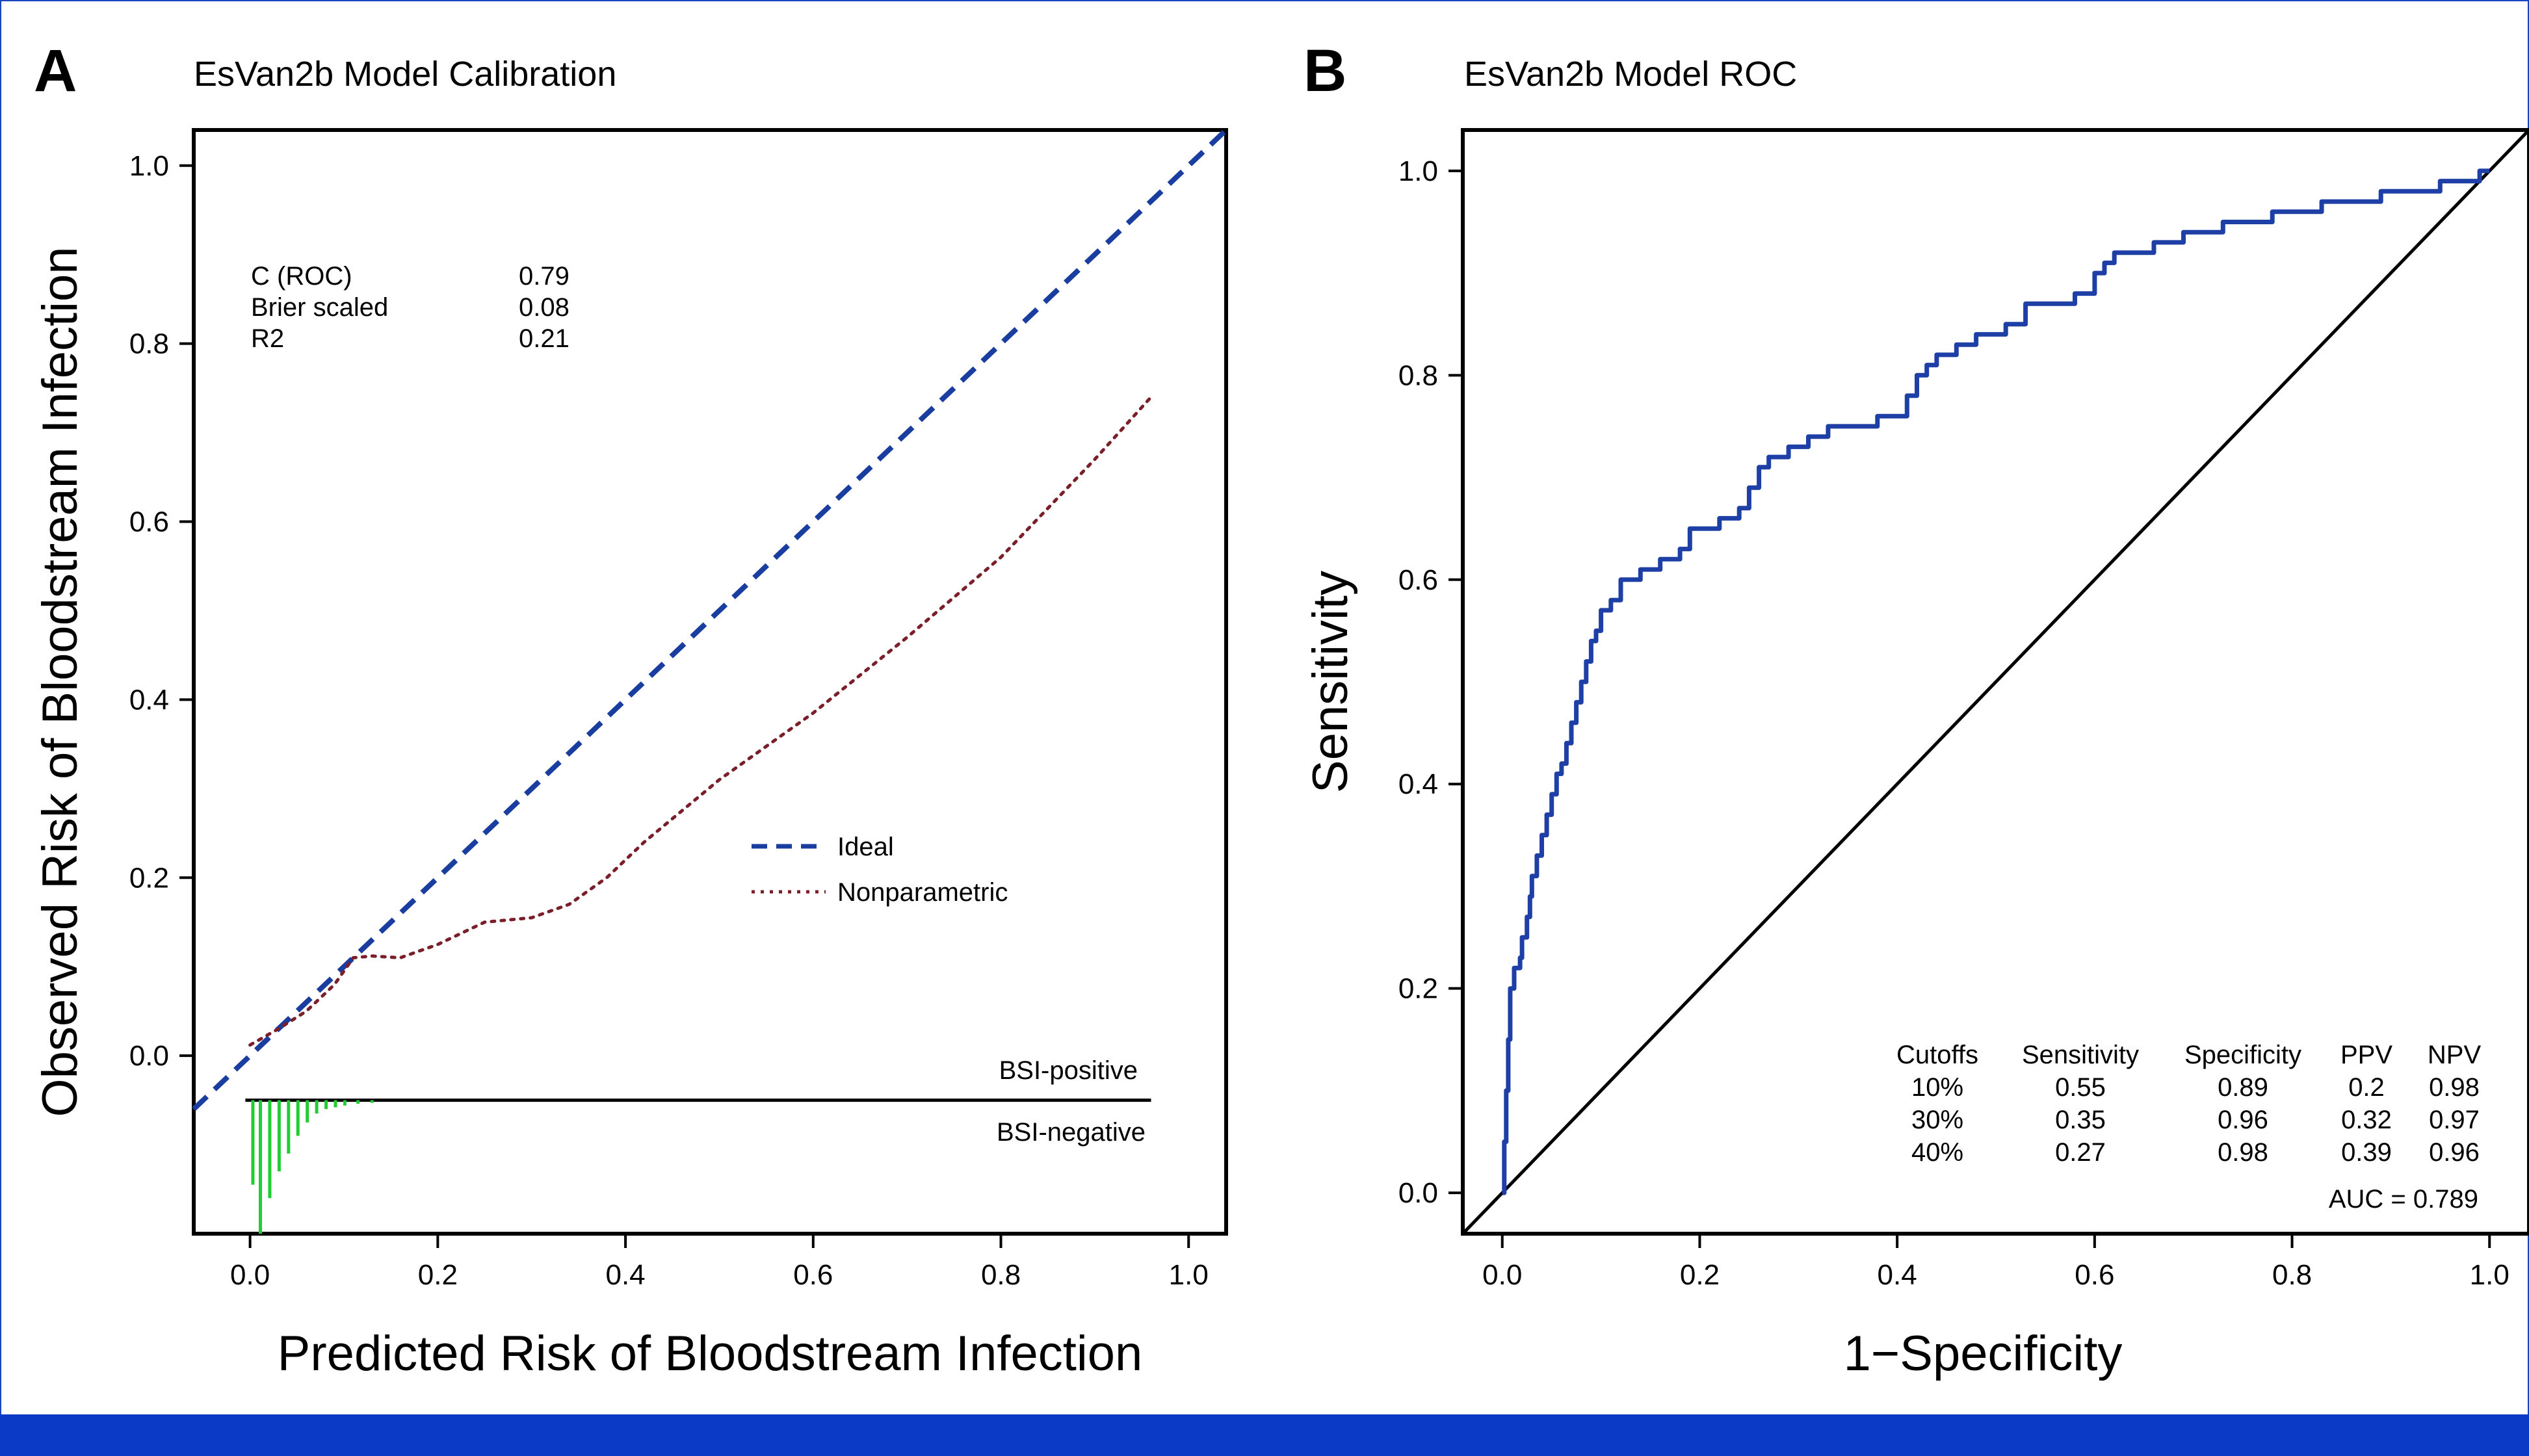  What do you see at coordinates (625, 1275) in the screenshot?
I see `calibration-x-tick-label: 0.4` at bounding box center [625, 1275].